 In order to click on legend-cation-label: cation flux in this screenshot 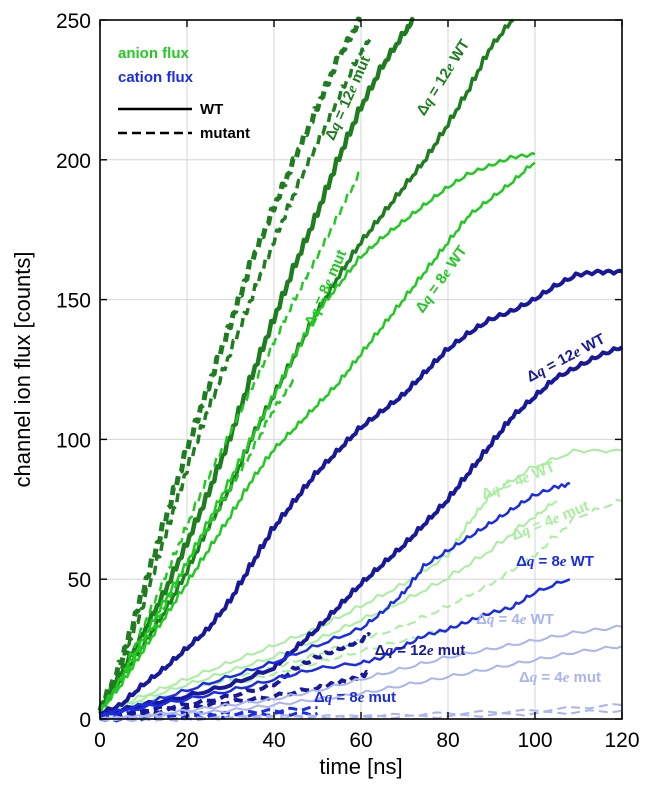, I will do `click(156, 77)`.